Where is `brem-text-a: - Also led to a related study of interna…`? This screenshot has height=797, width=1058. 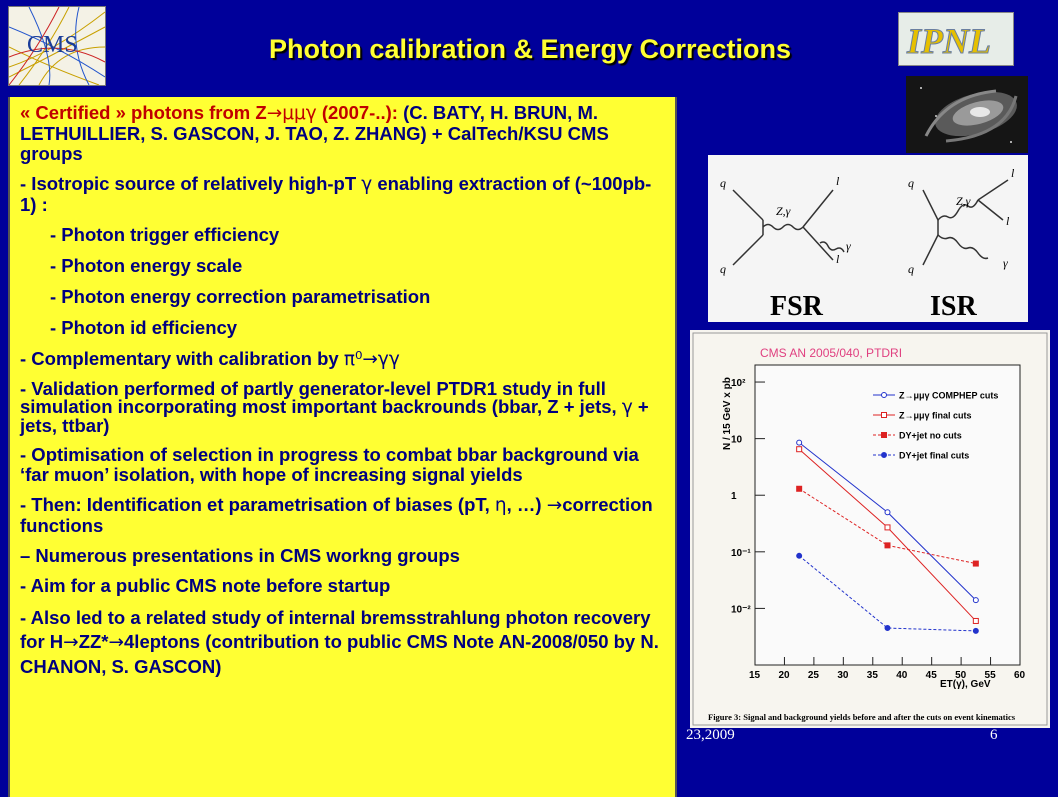
brem-text-a: - Also led to a related study of interna… is located at coordinates (335, 629).